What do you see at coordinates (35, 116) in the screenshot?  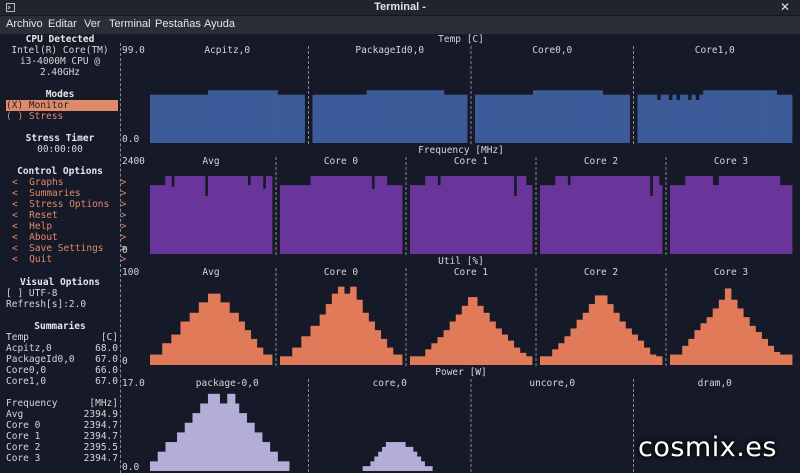 I see `mode-stress-radio: ( ) Stress` at bounding box center [35, 116].